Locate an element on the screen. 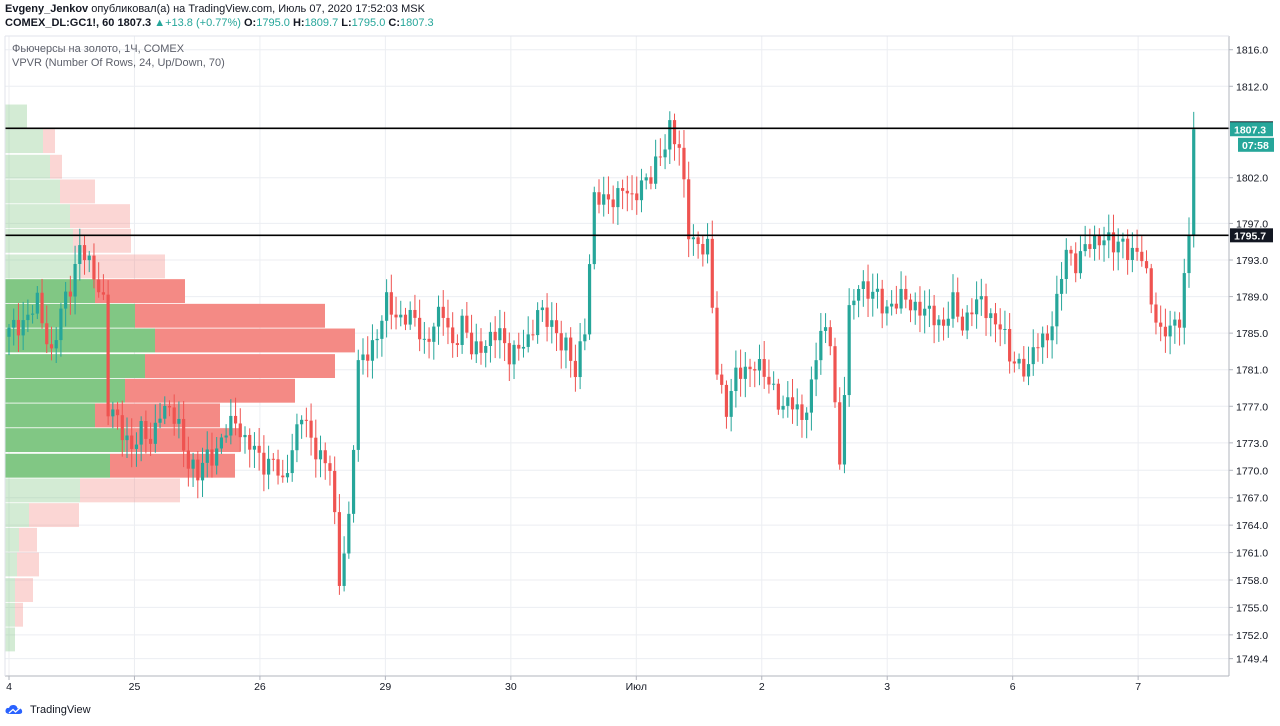 Image resolution: width=1280 pixels, height=726 pixels. price-change: +13.8 (+0.77%) is located at coordinates (203, 23).